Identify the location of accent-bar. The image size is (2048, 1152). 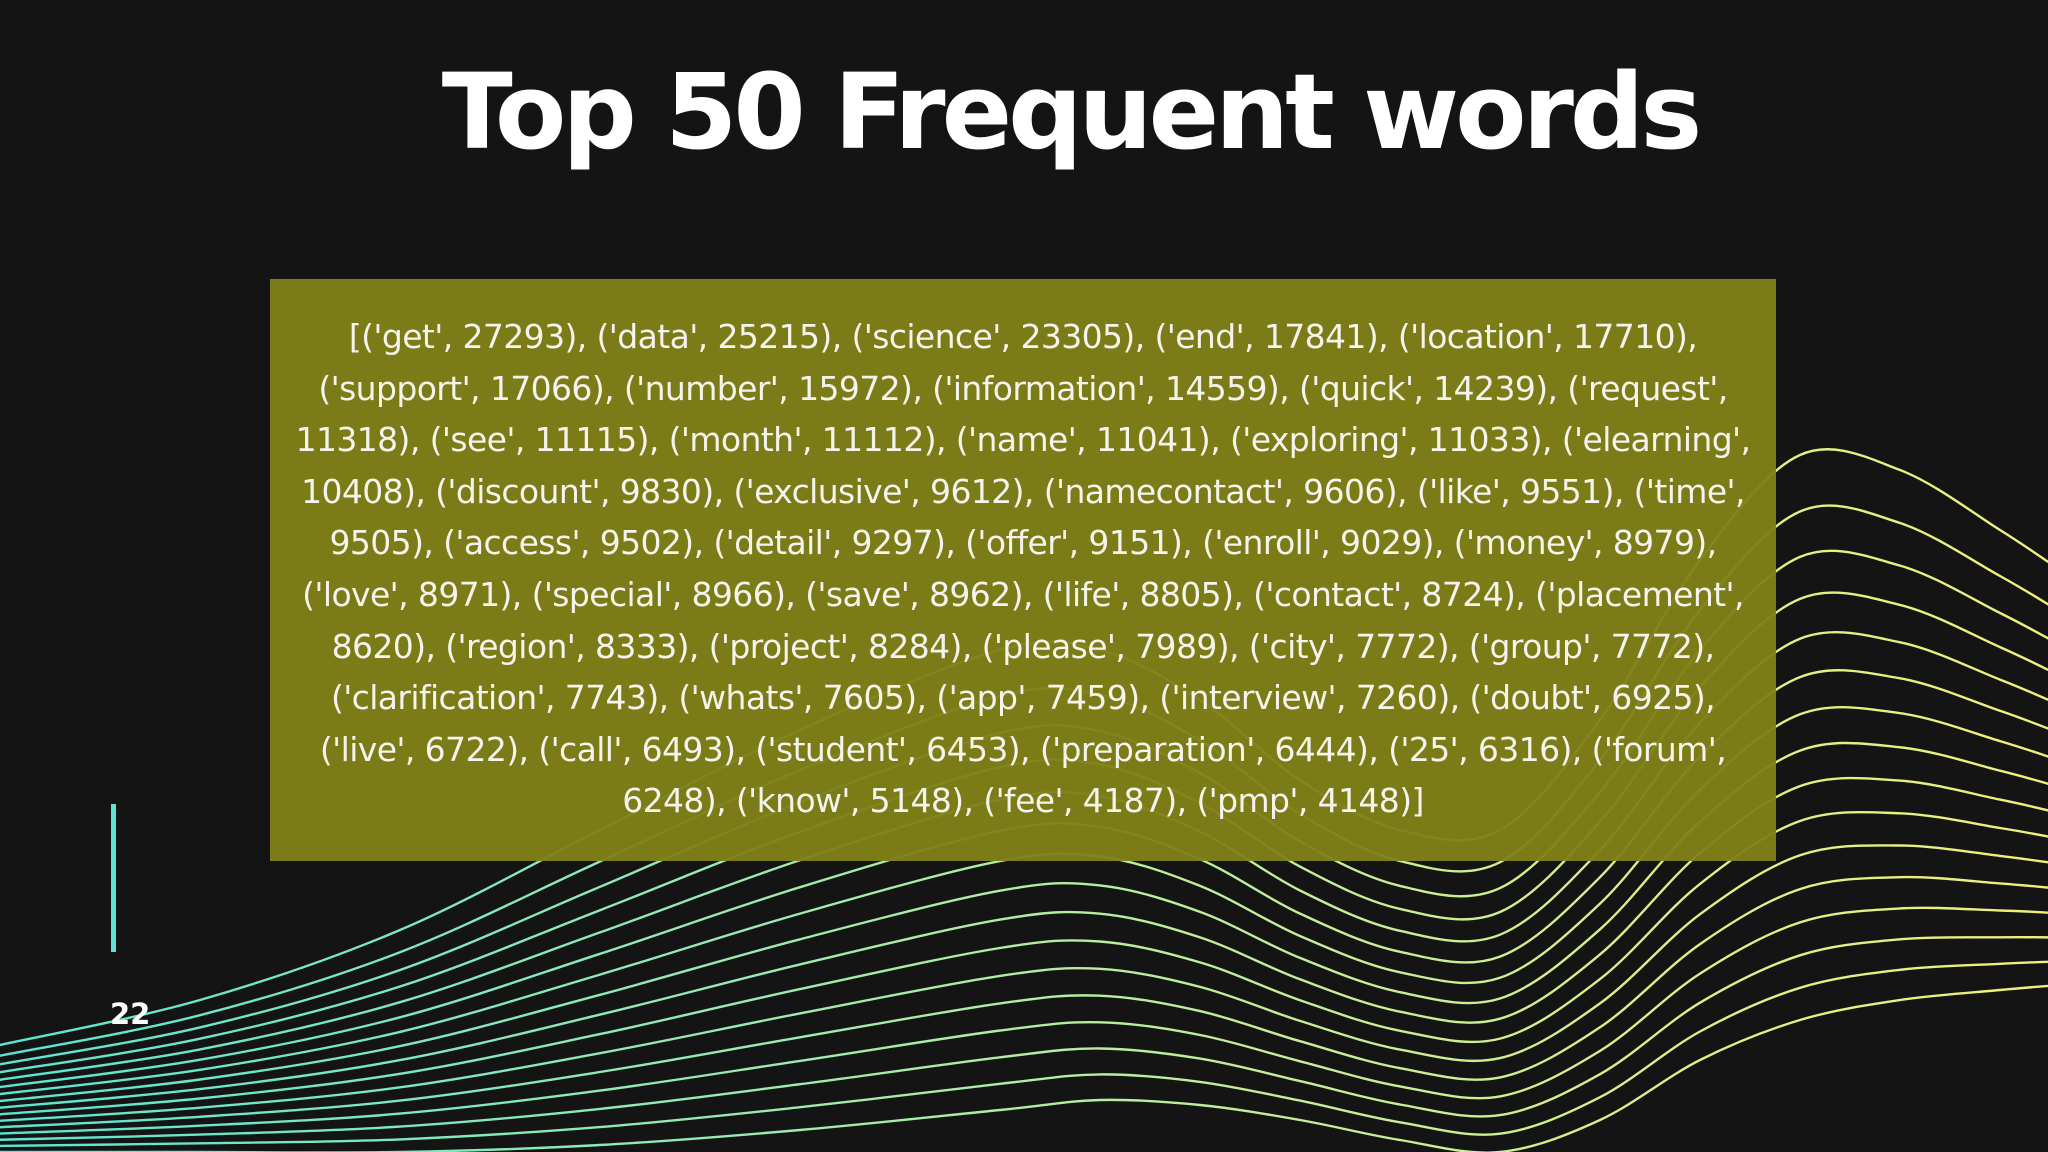
(113, 878).